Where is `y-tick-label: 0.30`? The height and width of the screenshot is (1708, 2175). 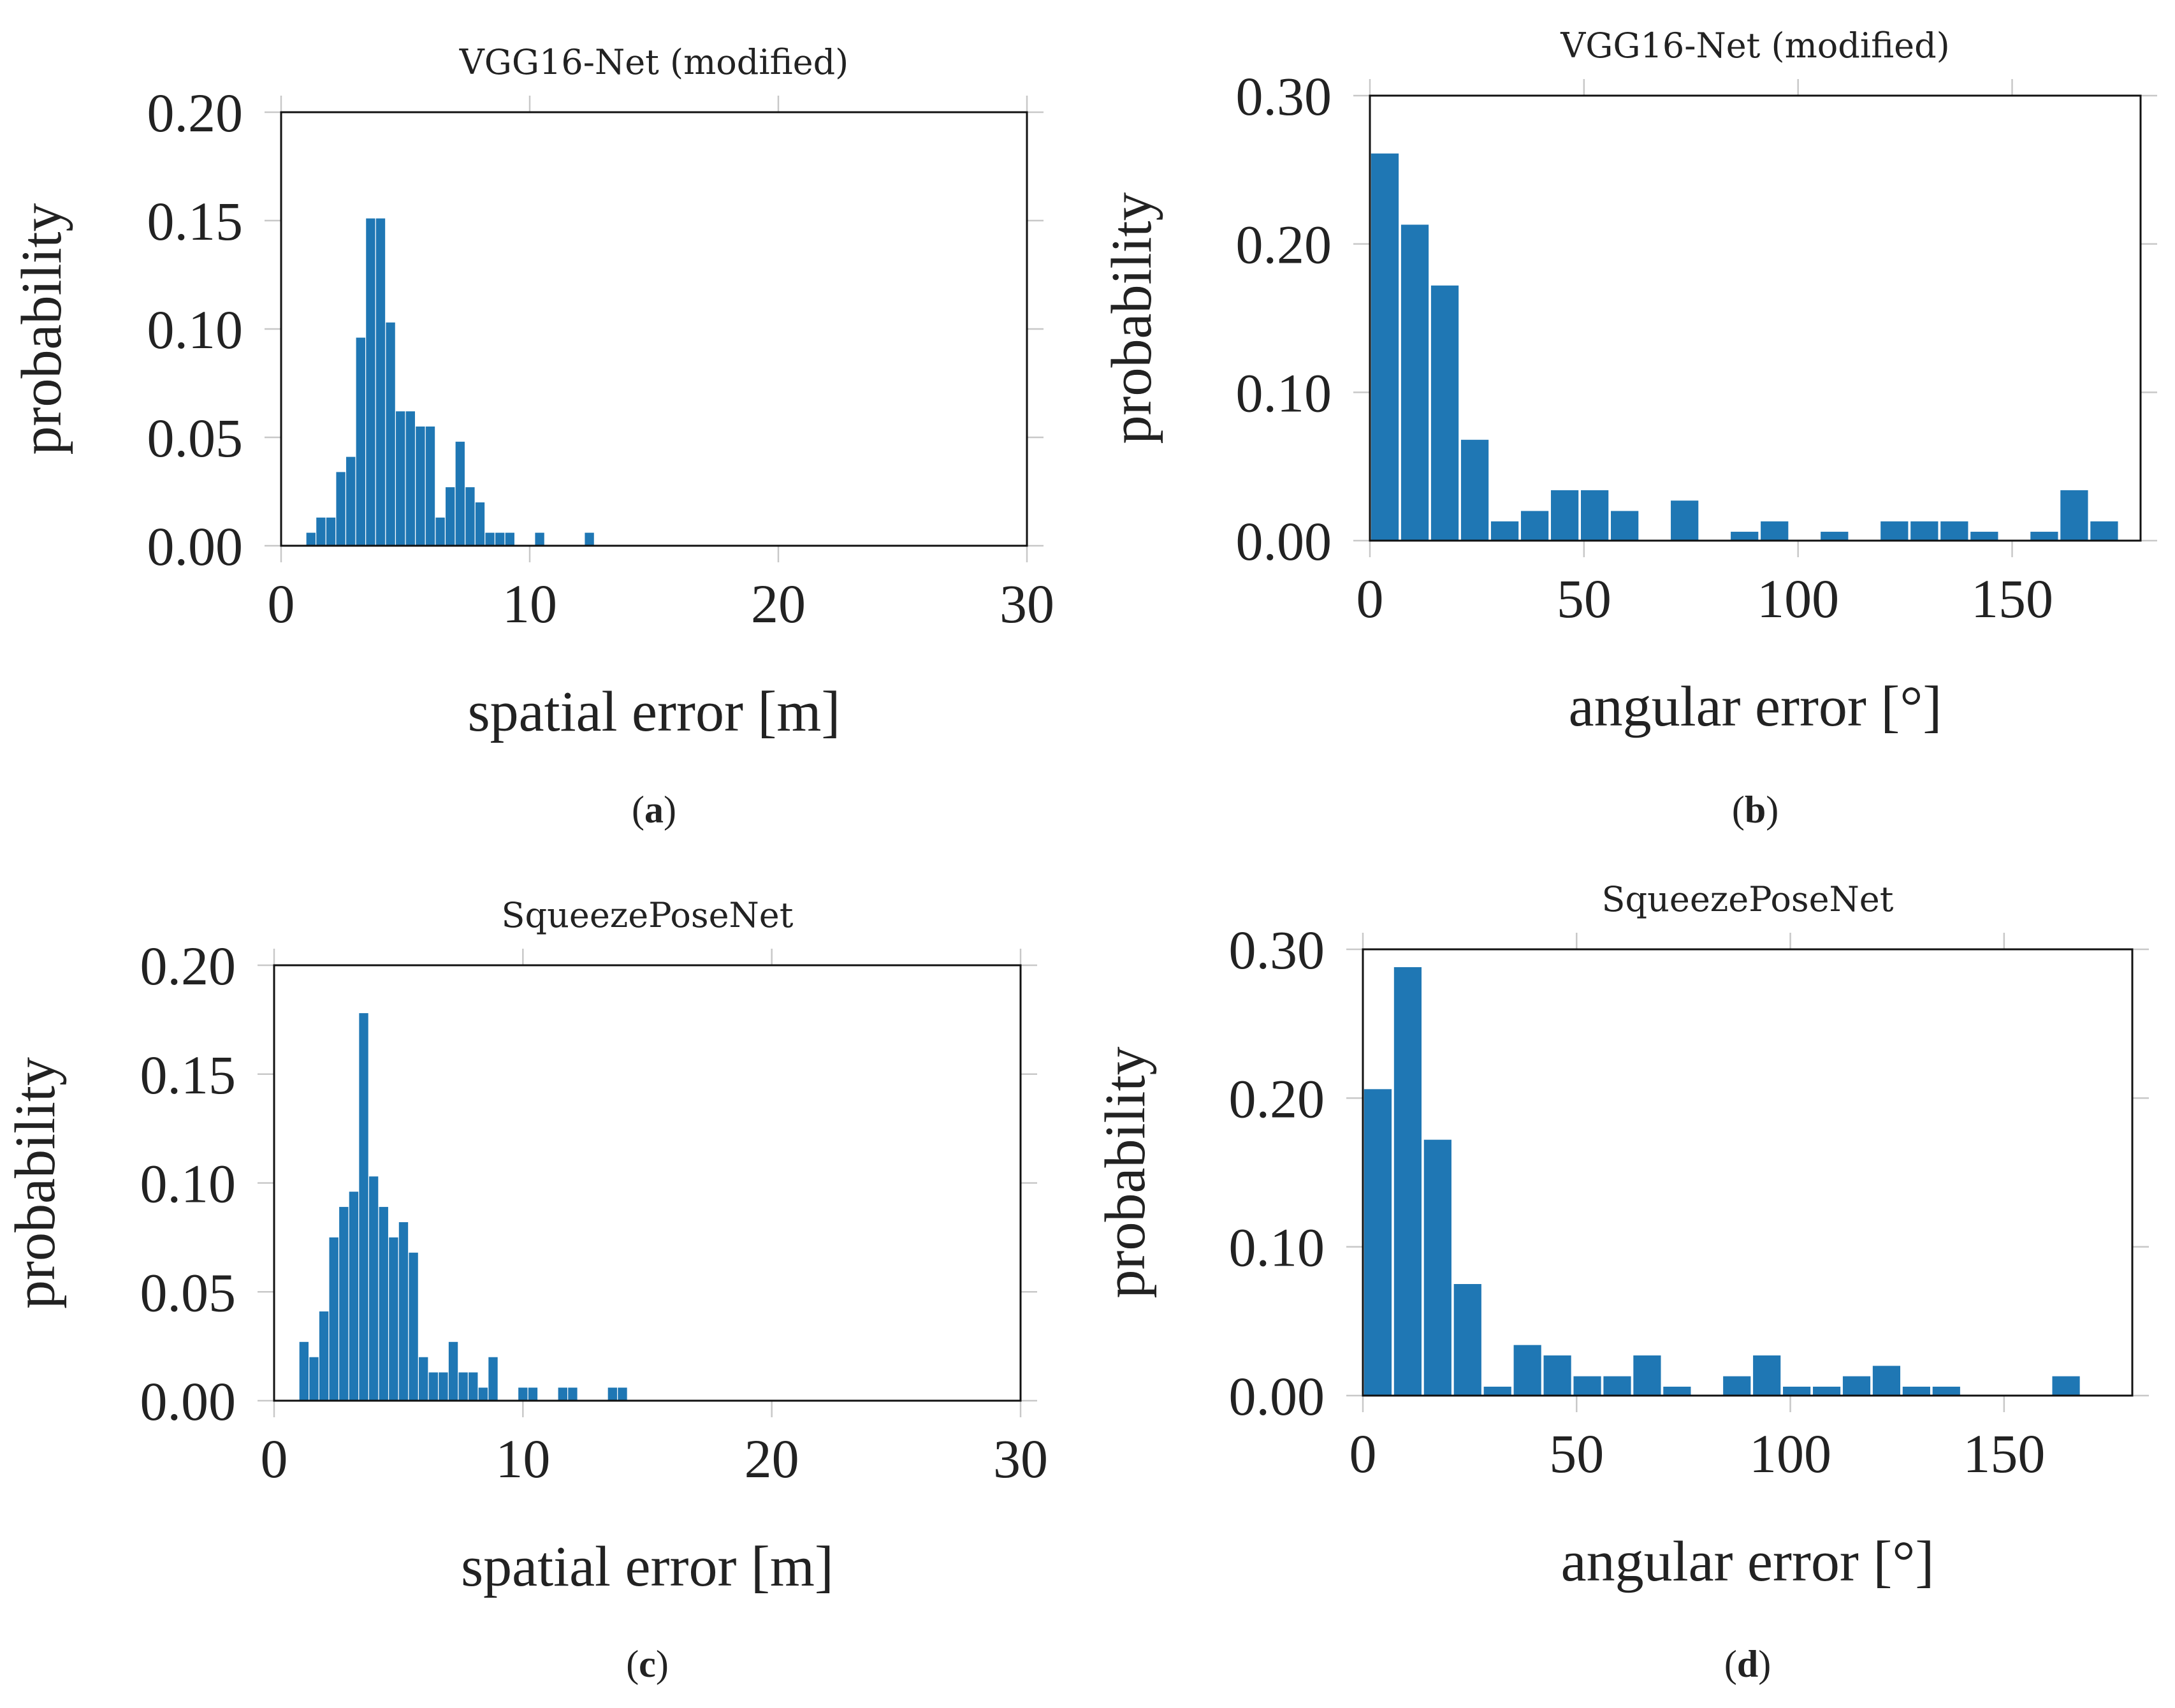 y-tick-label: 0.30 is located at coordinates (1277, 950).